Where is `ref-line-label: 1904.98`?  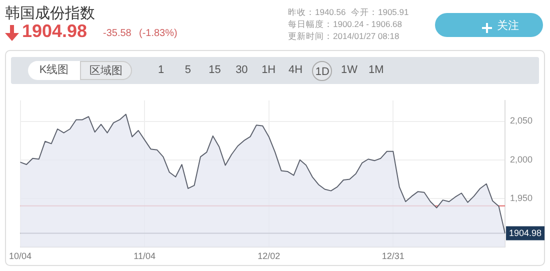
ref-line-label: 1904.98 is located at coordinates (525, 233).